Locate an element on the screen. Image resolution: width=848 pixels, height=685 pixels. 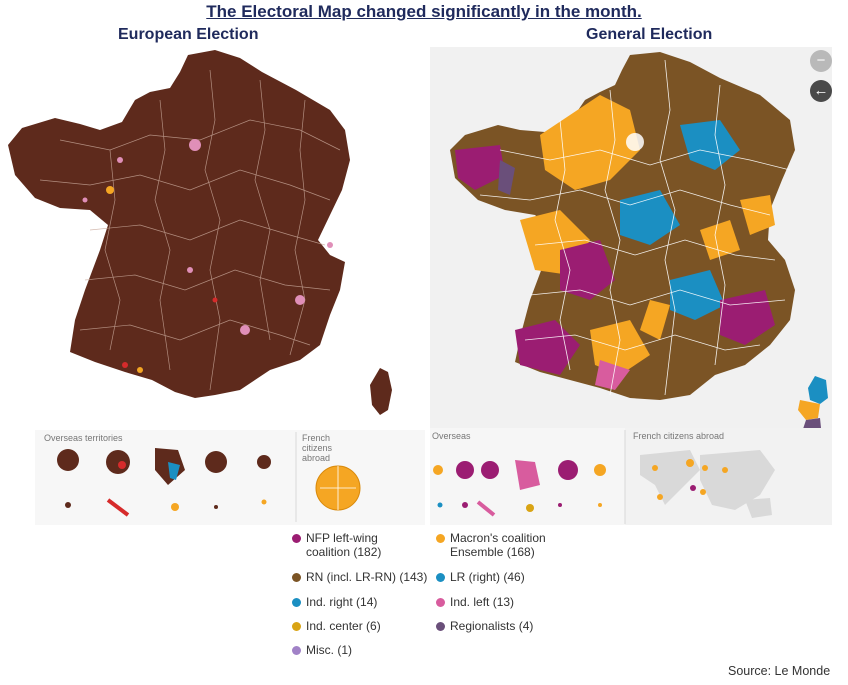
legend-item-ensemble: Macron's coalition Ensemble (168) is located at coordinates (491, 545).